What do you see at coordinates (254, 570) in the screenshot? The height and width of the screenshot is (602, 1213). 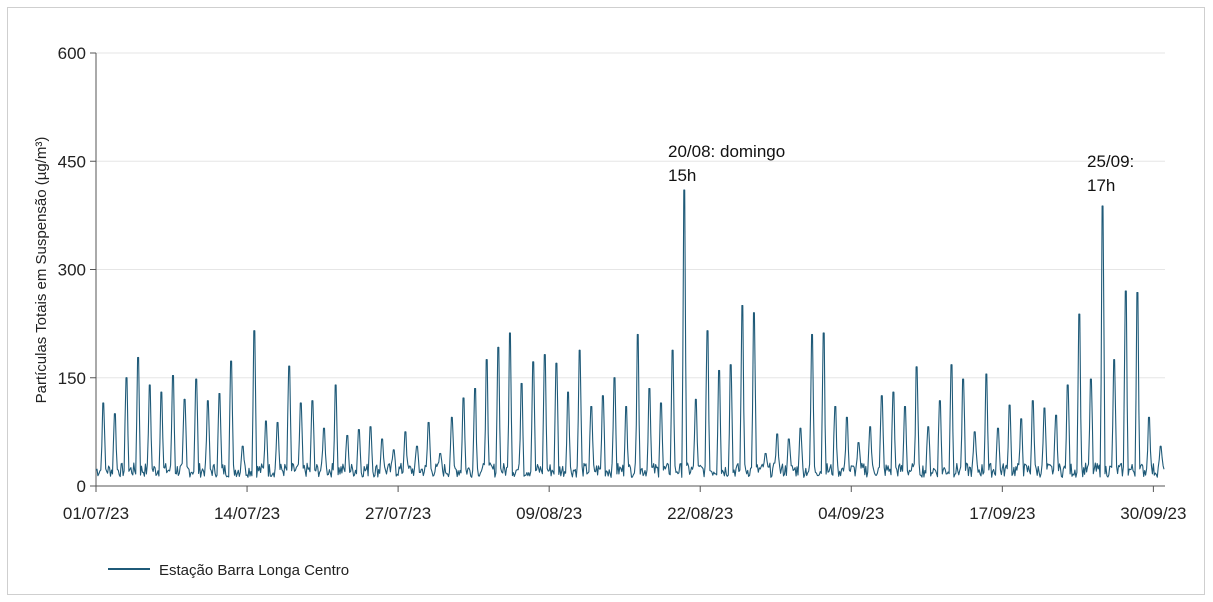 I see `legend-label: Estação Barra Longa Centro` at bounding box center [254, 570].